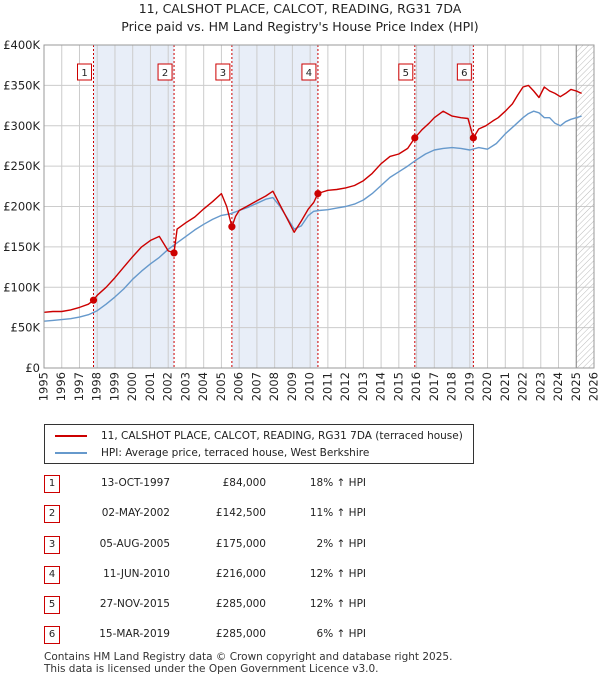  I want to click on sale-hpi-delta: 11% ↑ HPI, so click(337, 513).